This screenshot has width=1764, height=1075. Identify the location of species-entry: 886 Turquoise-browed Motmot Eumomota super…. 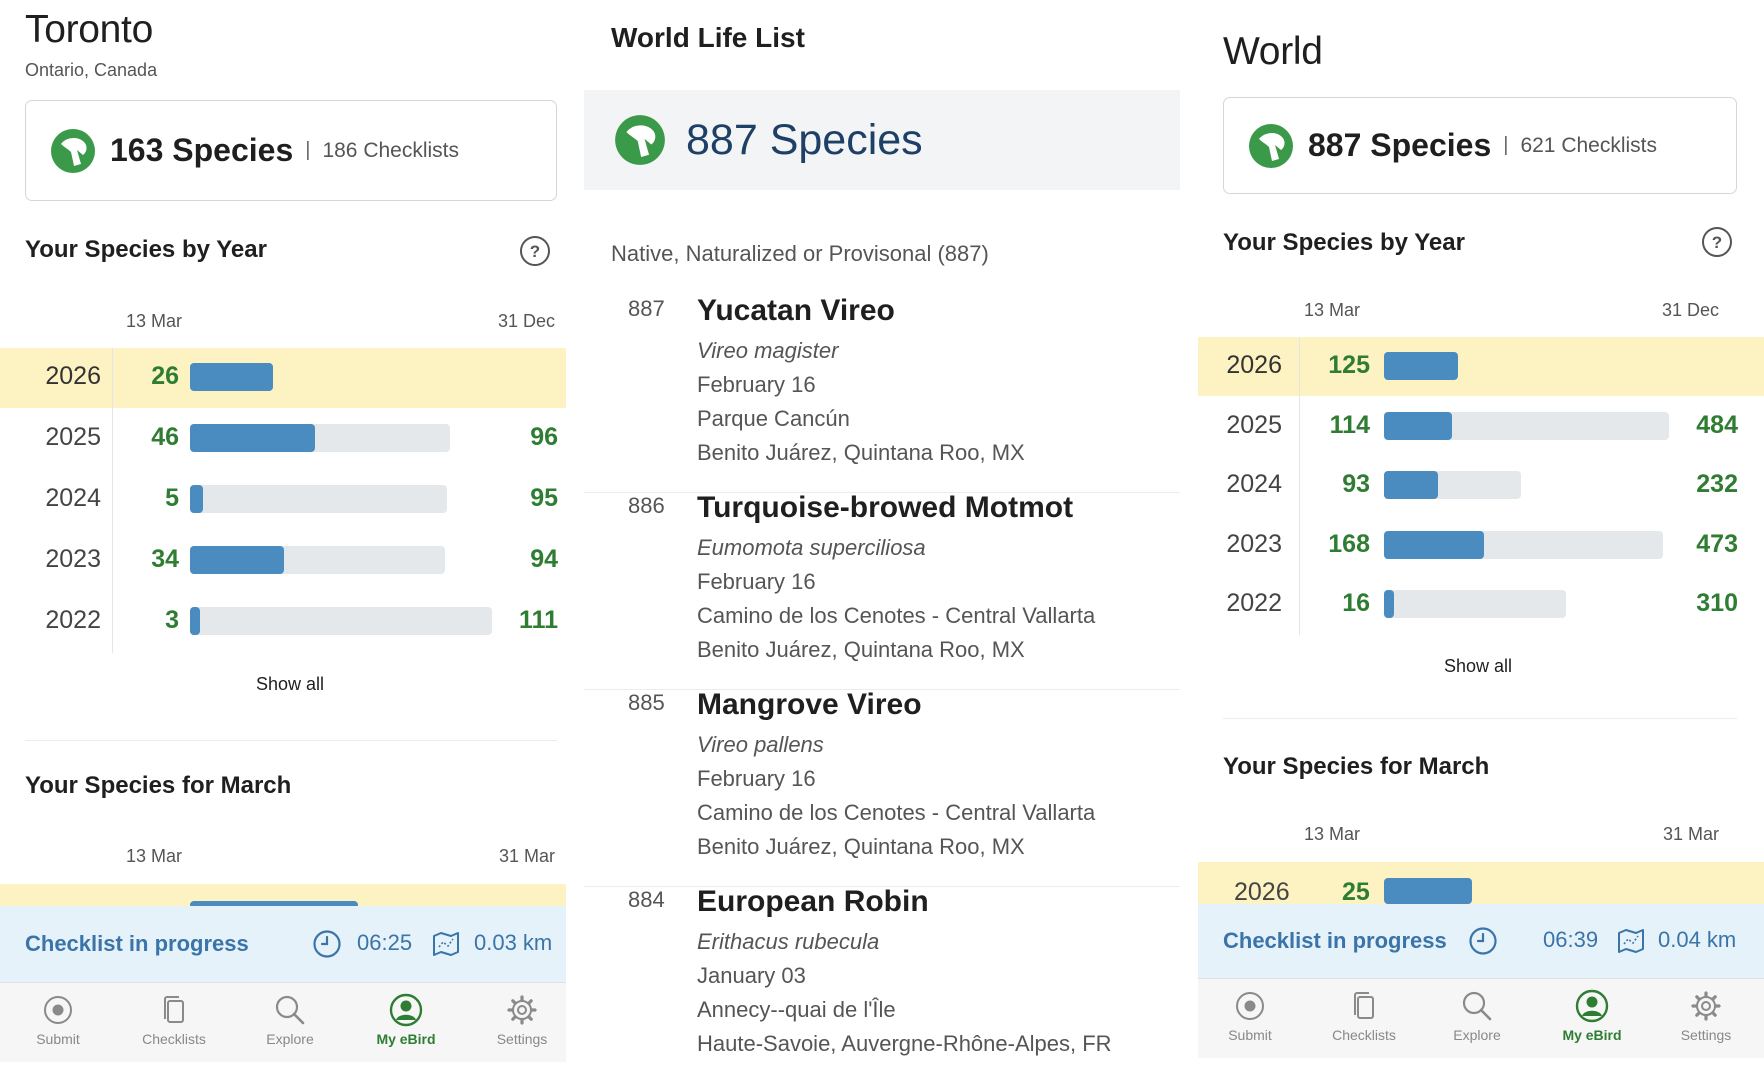
(882, 590).